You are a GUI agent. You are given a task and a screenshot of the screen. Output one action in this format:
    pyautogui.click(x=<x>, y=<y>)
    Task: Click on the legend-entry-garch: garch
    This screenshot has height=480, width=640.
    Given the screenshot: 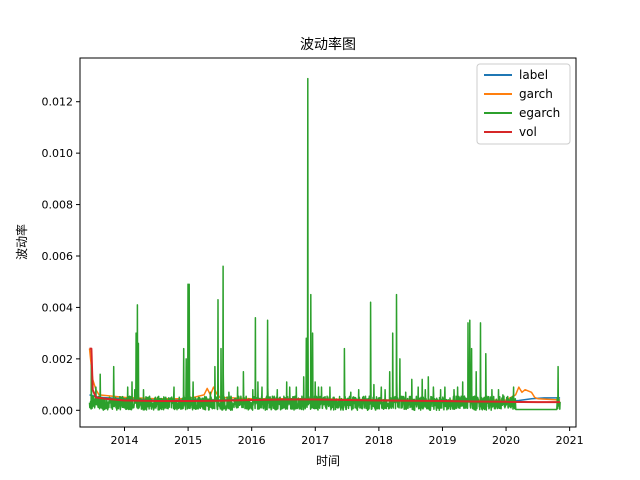 What is the action you would take?
    pyautogui.click(x=536, y=94)
    